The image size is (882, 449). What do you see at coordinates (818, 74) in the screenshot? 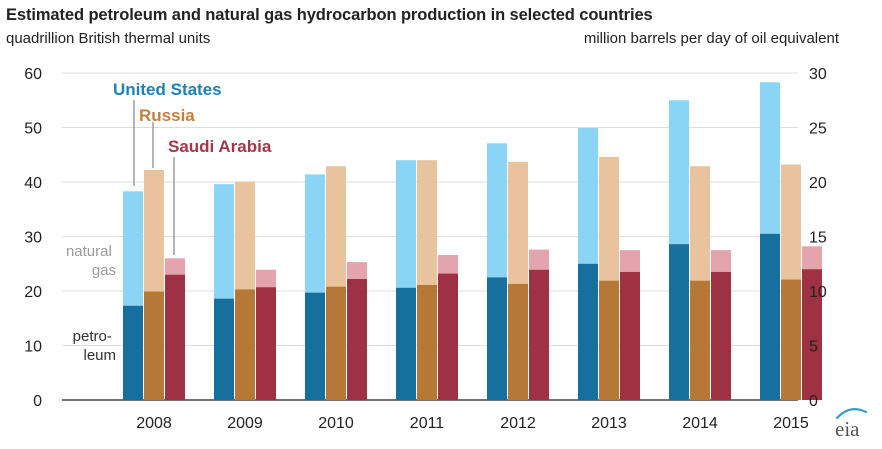
I see `y-tick-label-right: 30` at bounding box center [818, 74].